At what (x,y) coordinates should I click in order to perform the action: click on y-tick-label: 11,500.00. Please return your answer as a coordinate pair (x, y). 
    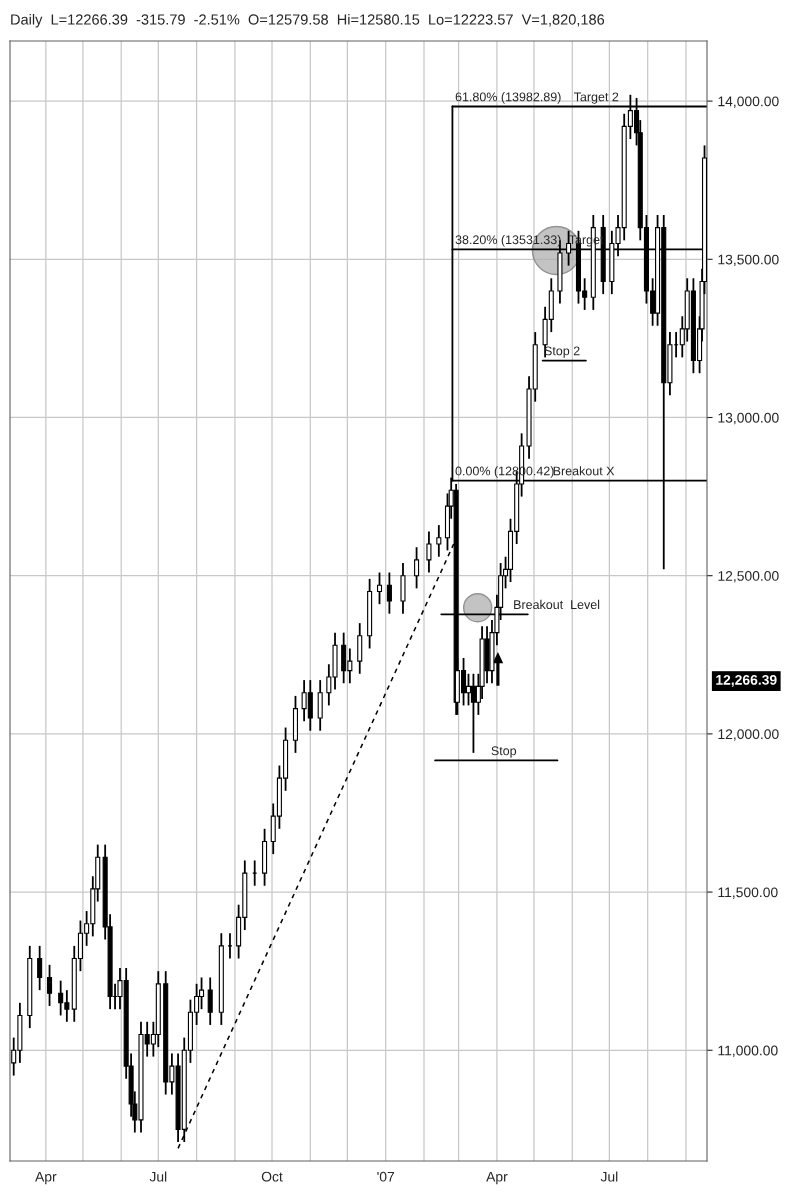
    Looking at the image, I should click on (748, 893).